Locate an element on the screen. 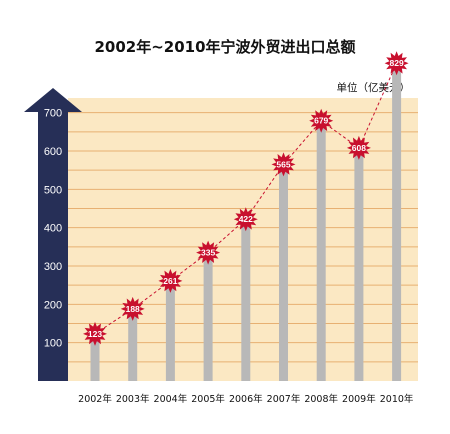  data-label: 123 is located at coordinates (95, 334).